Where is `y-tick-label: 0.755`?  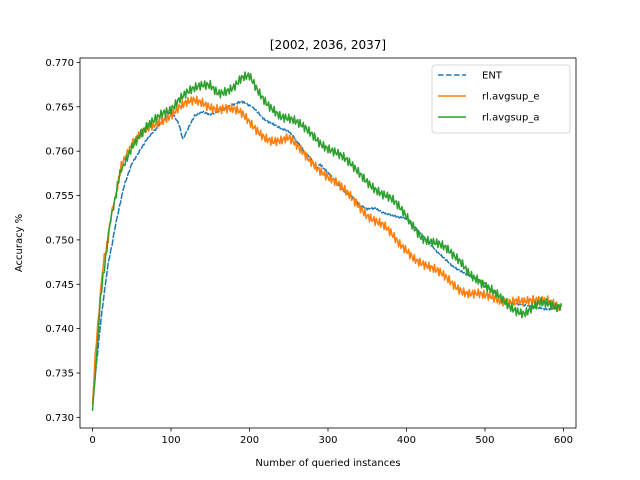 y-tick-label: 0.755 is located at coordinates (59, 196).